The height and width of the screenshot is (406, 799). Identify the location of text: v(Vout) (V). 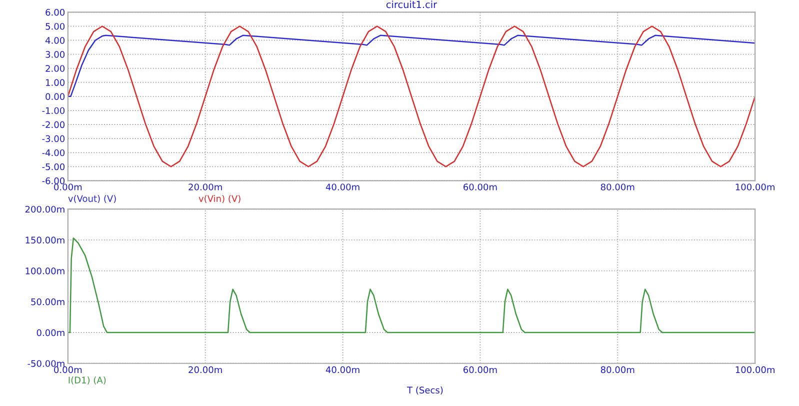
(92, 199).